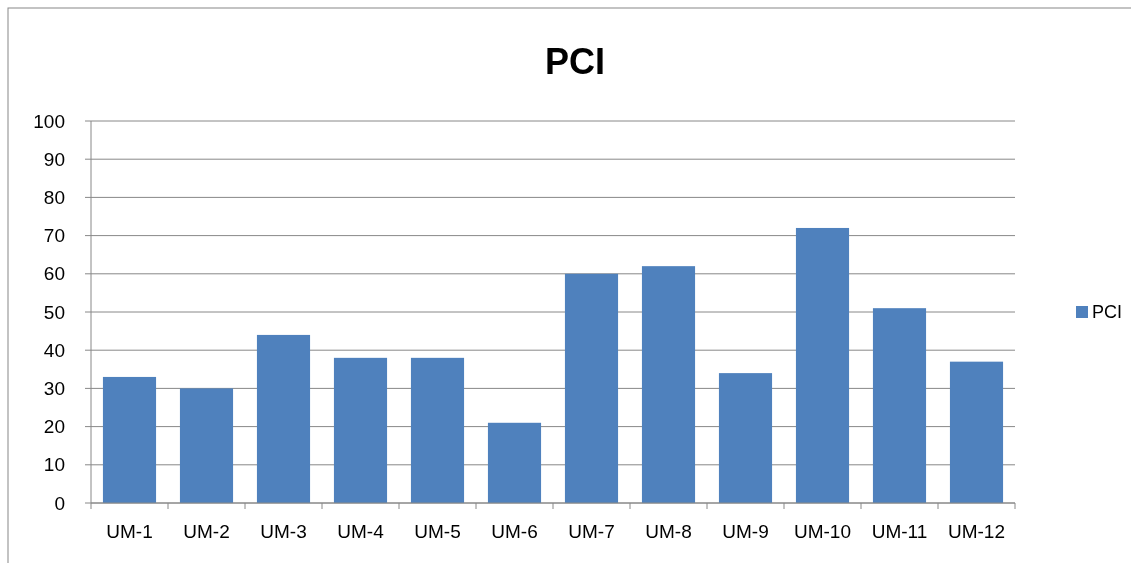  What do you see at coordinates (54, 198) in the screenshot?
I see `y-tick-label: 80` at bounding box center [54, 198].